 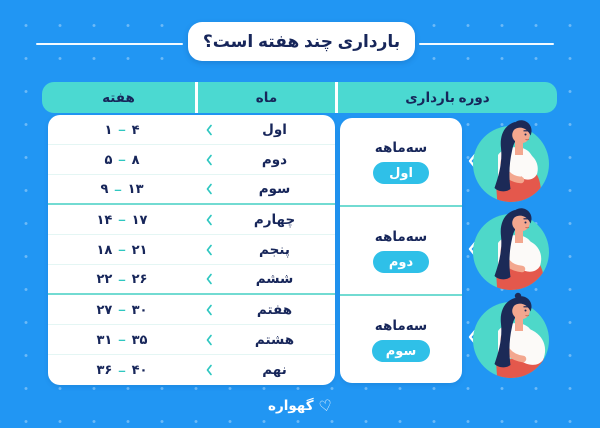 I want to click on page-title-text: بارداری چند هفته است؟, so click(x=301, y=41).